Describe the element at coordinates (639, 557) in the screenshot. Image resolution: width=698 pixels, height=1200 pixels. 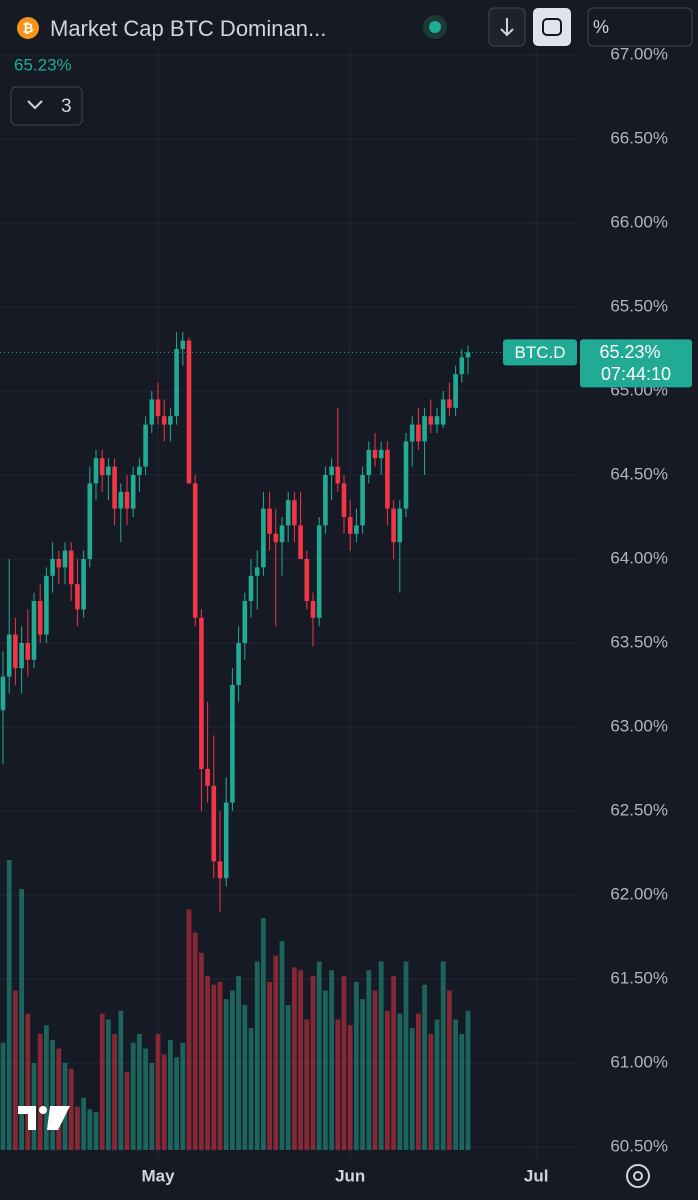
I see `y-tick-label: 64.00%` at that location.